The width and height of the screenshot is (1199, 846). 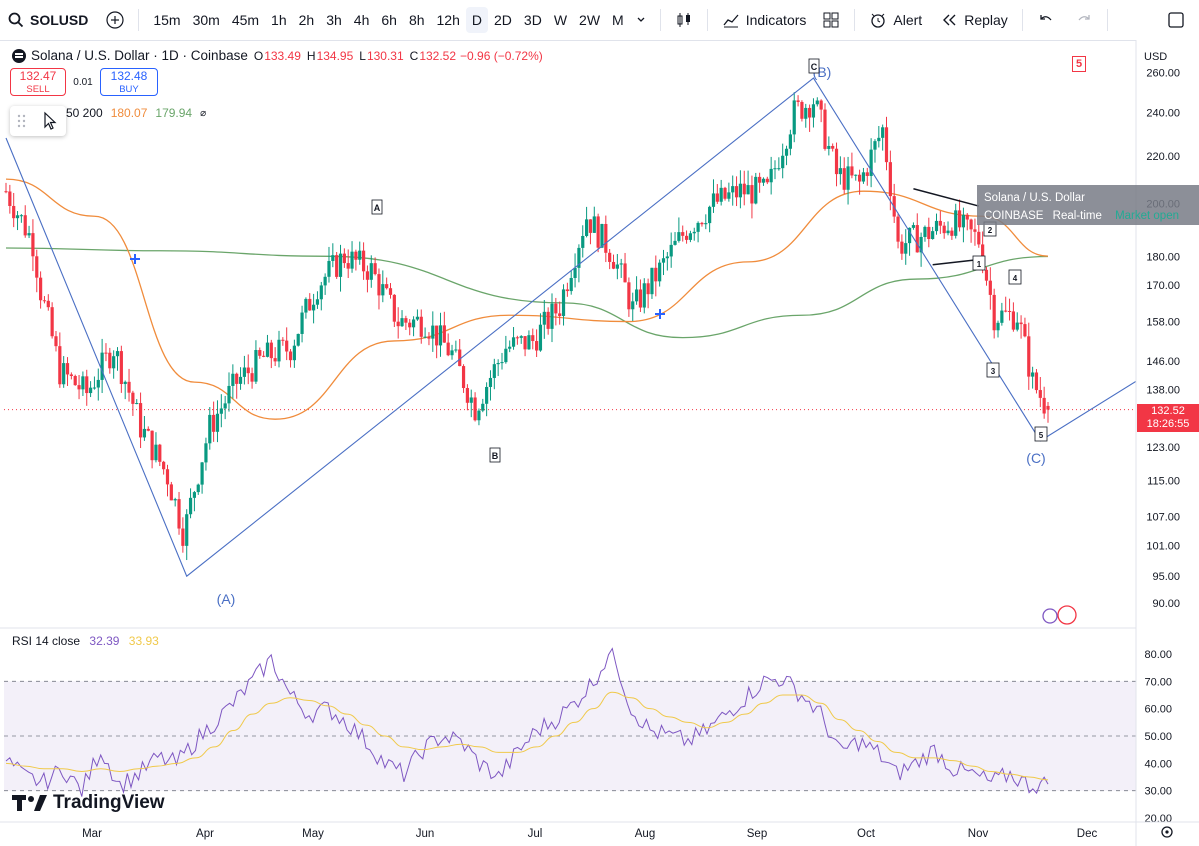 I want to click on tradingview-logo: TradingView, so click(x=88, y=803).